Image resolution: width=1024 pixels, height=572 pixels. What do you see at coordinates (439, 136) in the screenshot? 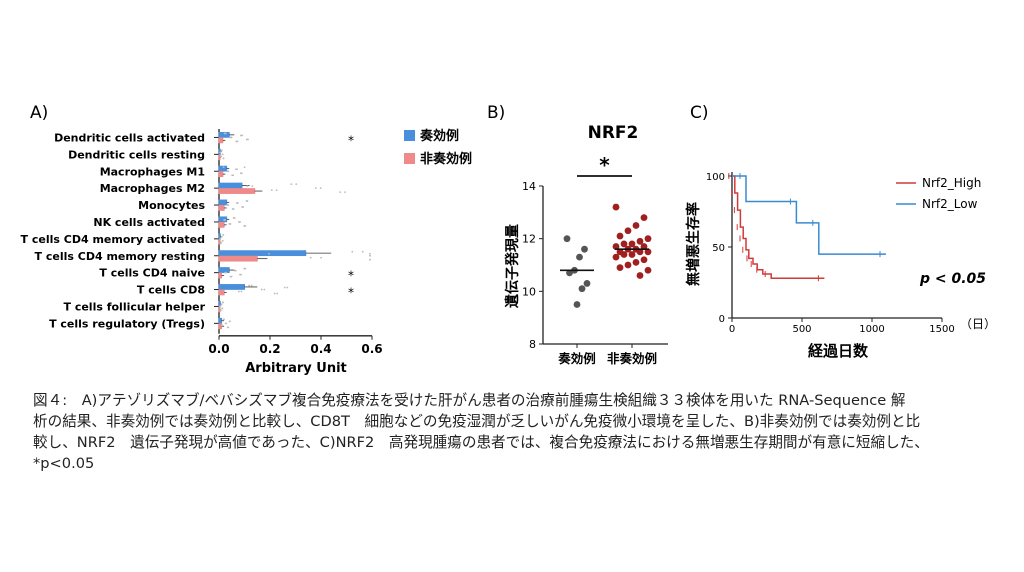
I see `legend-label-responder: 奏効例` at bounding box center [439, 136].